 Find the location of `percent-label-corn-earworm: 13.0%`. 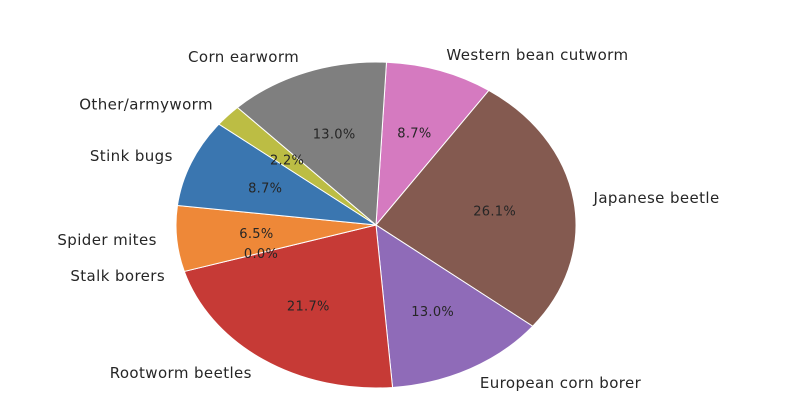

percent-label-corn-earworm: 13.0% is located at coordinates (334, 134).